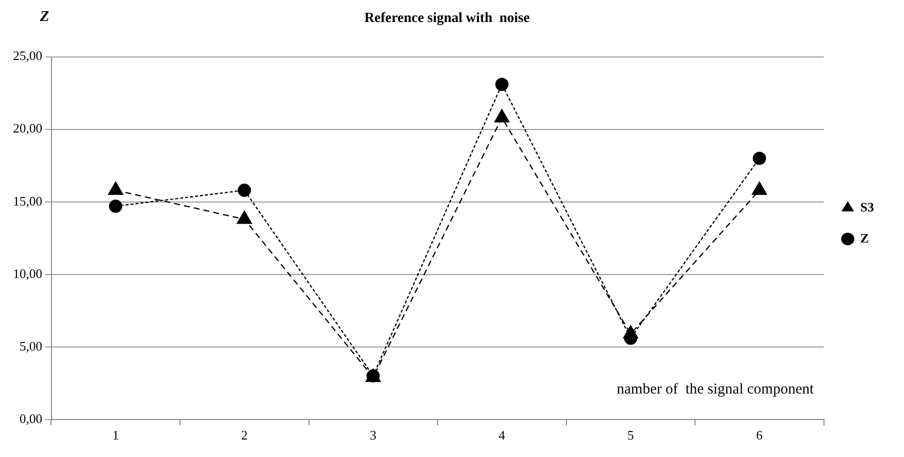 This screenshot has width=904, height=457. What do you see at coordinates (44, 16) in the screenshot?
I see `y-axis-title: Z` at bounding box center [44, 16].